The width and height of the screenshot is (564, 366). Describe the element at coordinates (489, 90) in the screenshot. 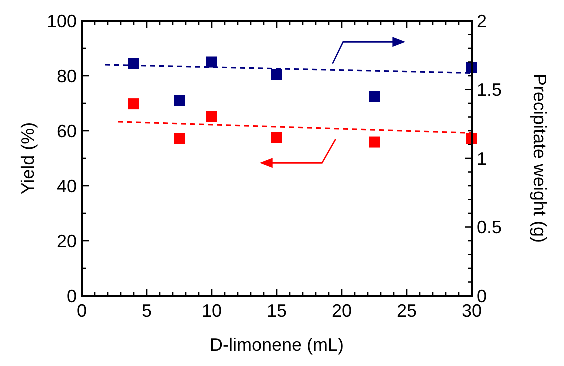

I see `y2-tick-label: 1.5` at that location.